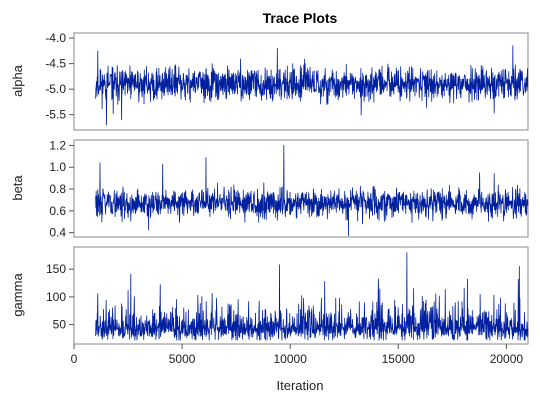 This screenshot has width=540, height=405. I want to click on x-tick-label-1: 5000, so click(182, 359).